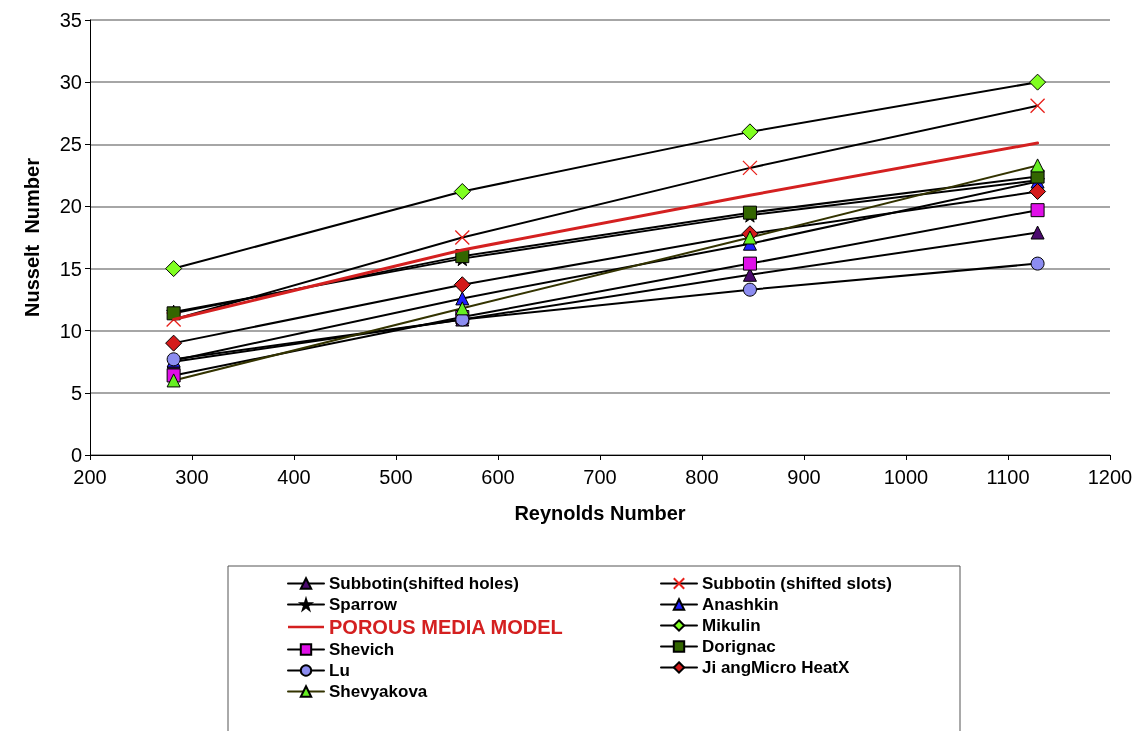  What do you see at coordinates (192, 477) in the screenshot?
I see `x-tick-label: 300` at bounding box center [192, 477].